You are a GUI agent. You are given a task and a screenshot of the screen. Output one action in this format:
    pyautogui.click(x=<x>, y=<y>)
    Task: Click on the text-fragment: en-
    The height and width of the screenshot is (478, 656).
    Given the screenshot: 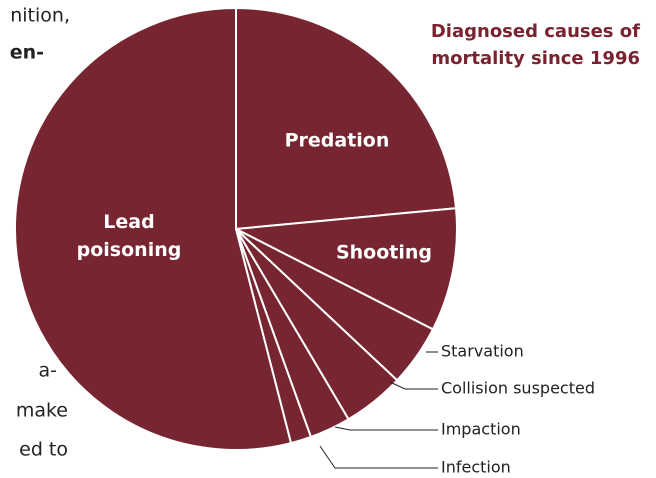 What is the action you would take?
    pyautogui.click(x=27, y=53)
    